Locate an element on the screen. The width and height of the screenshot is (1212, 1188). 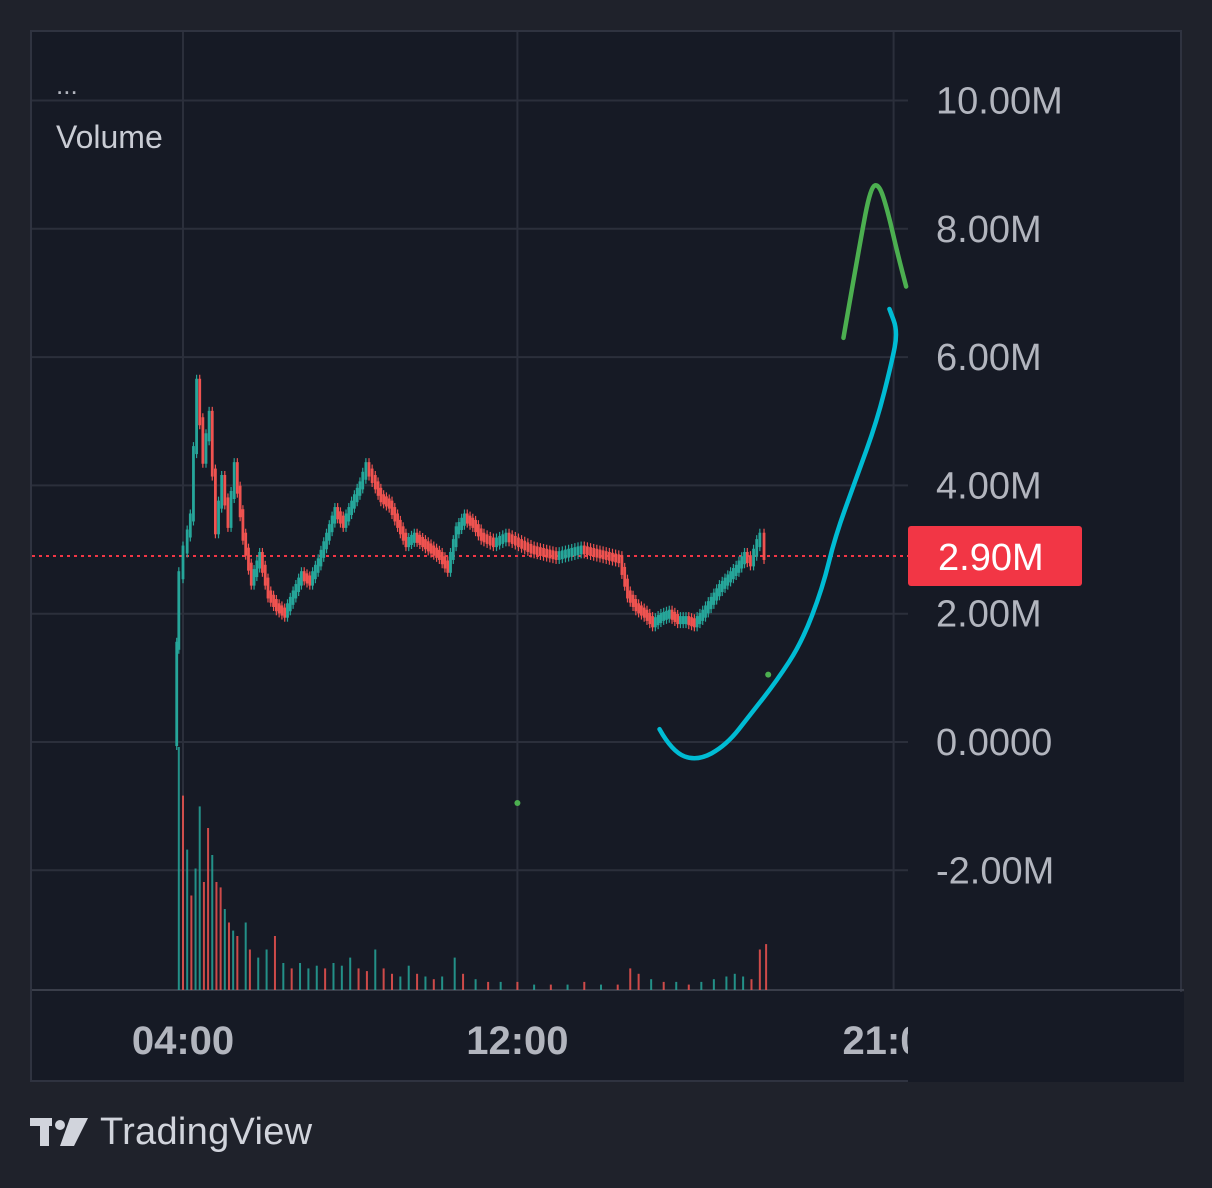
cyan-drawn-curve is located at coordinates (778, 533).